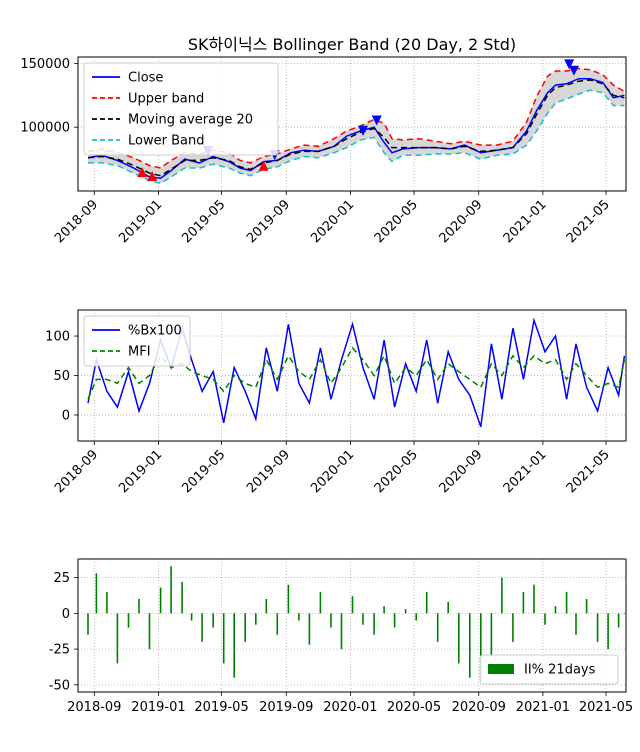 Image resolution: width=640 pixels, height=752 pixels. I want to click on y-tick-label: 25, so click(61, 578).